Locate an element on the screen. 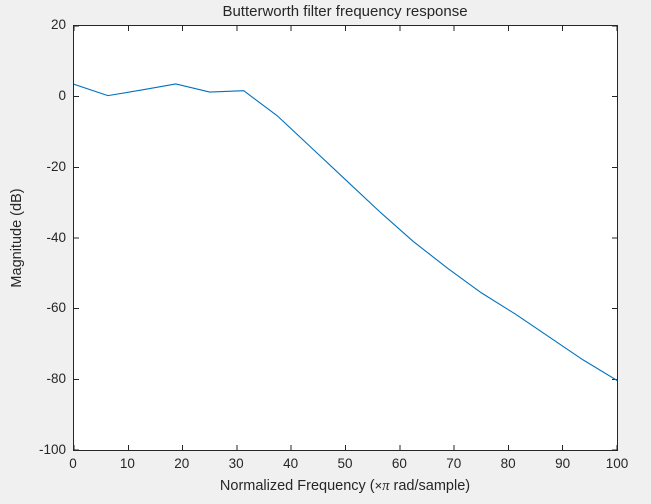  x-tick-label: 40 is located at coordinates (291, 463).